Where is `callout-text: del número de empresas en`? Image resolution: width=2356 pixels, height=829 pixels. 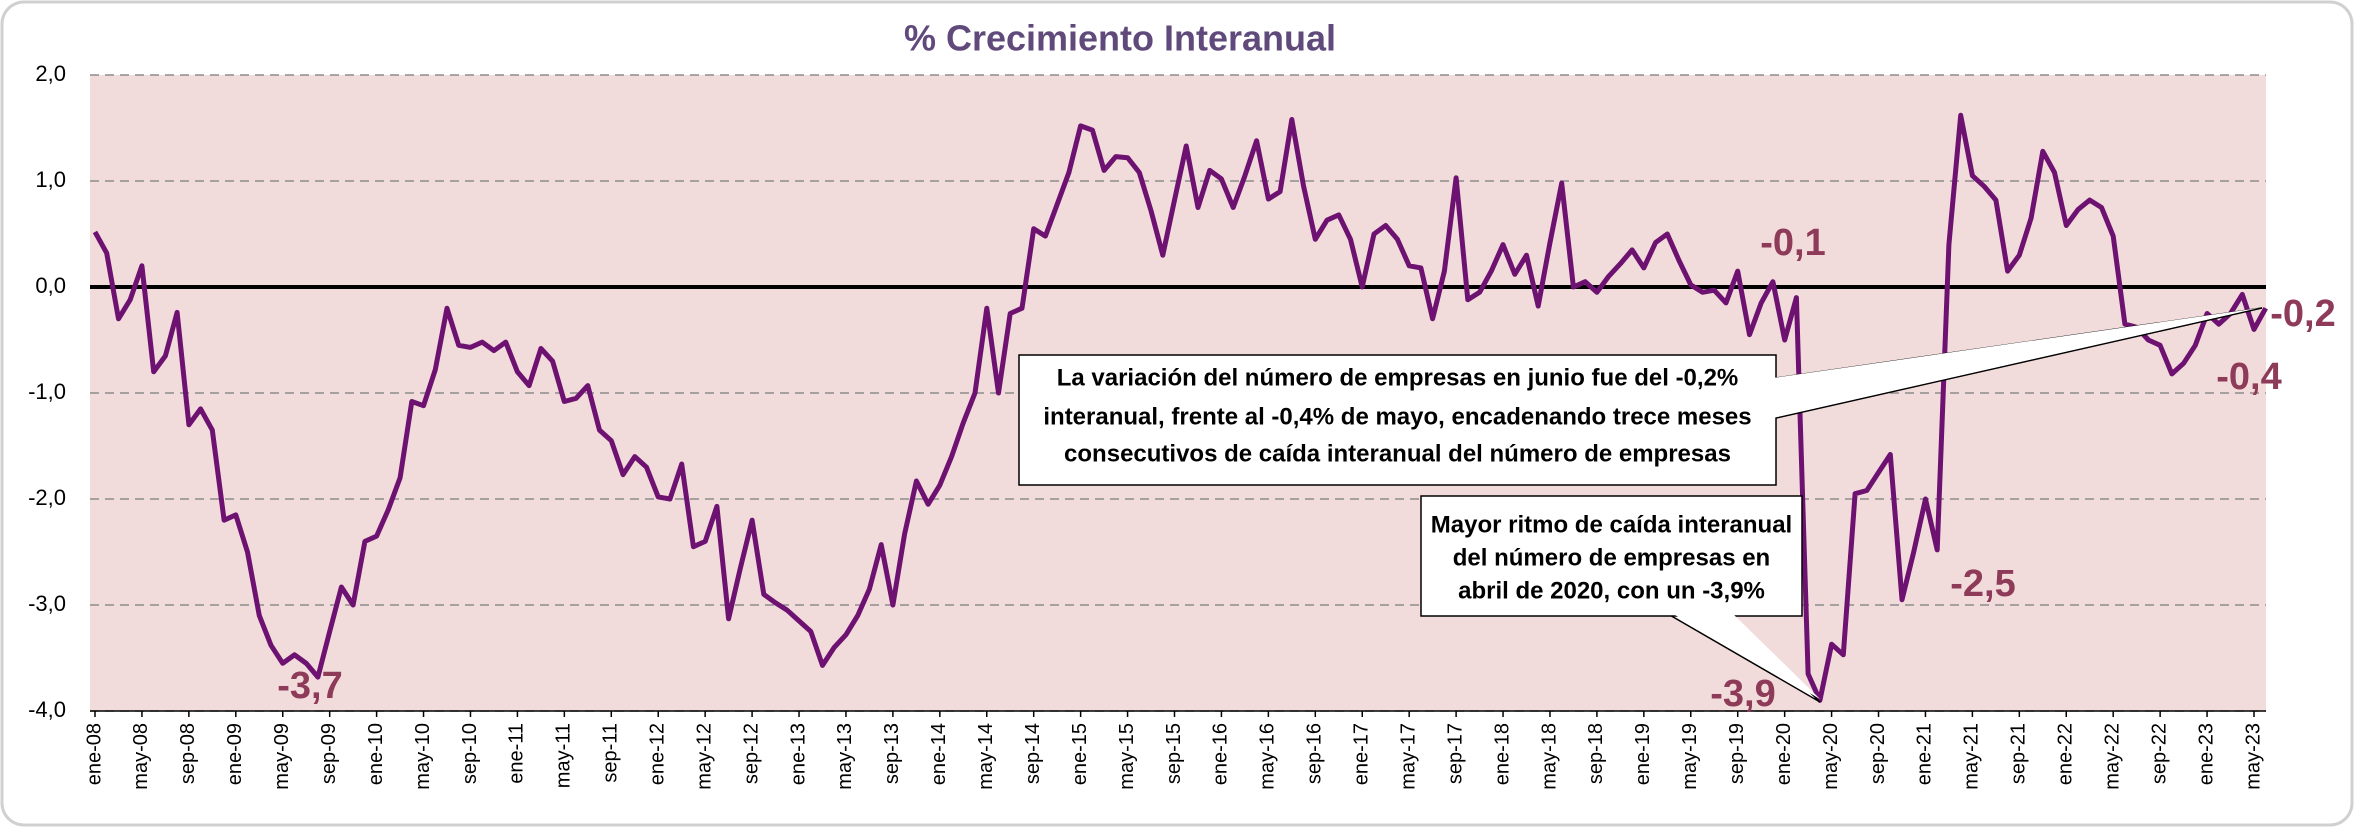
callout-text: del número de empresas en is located at coordinates (1611, 557).